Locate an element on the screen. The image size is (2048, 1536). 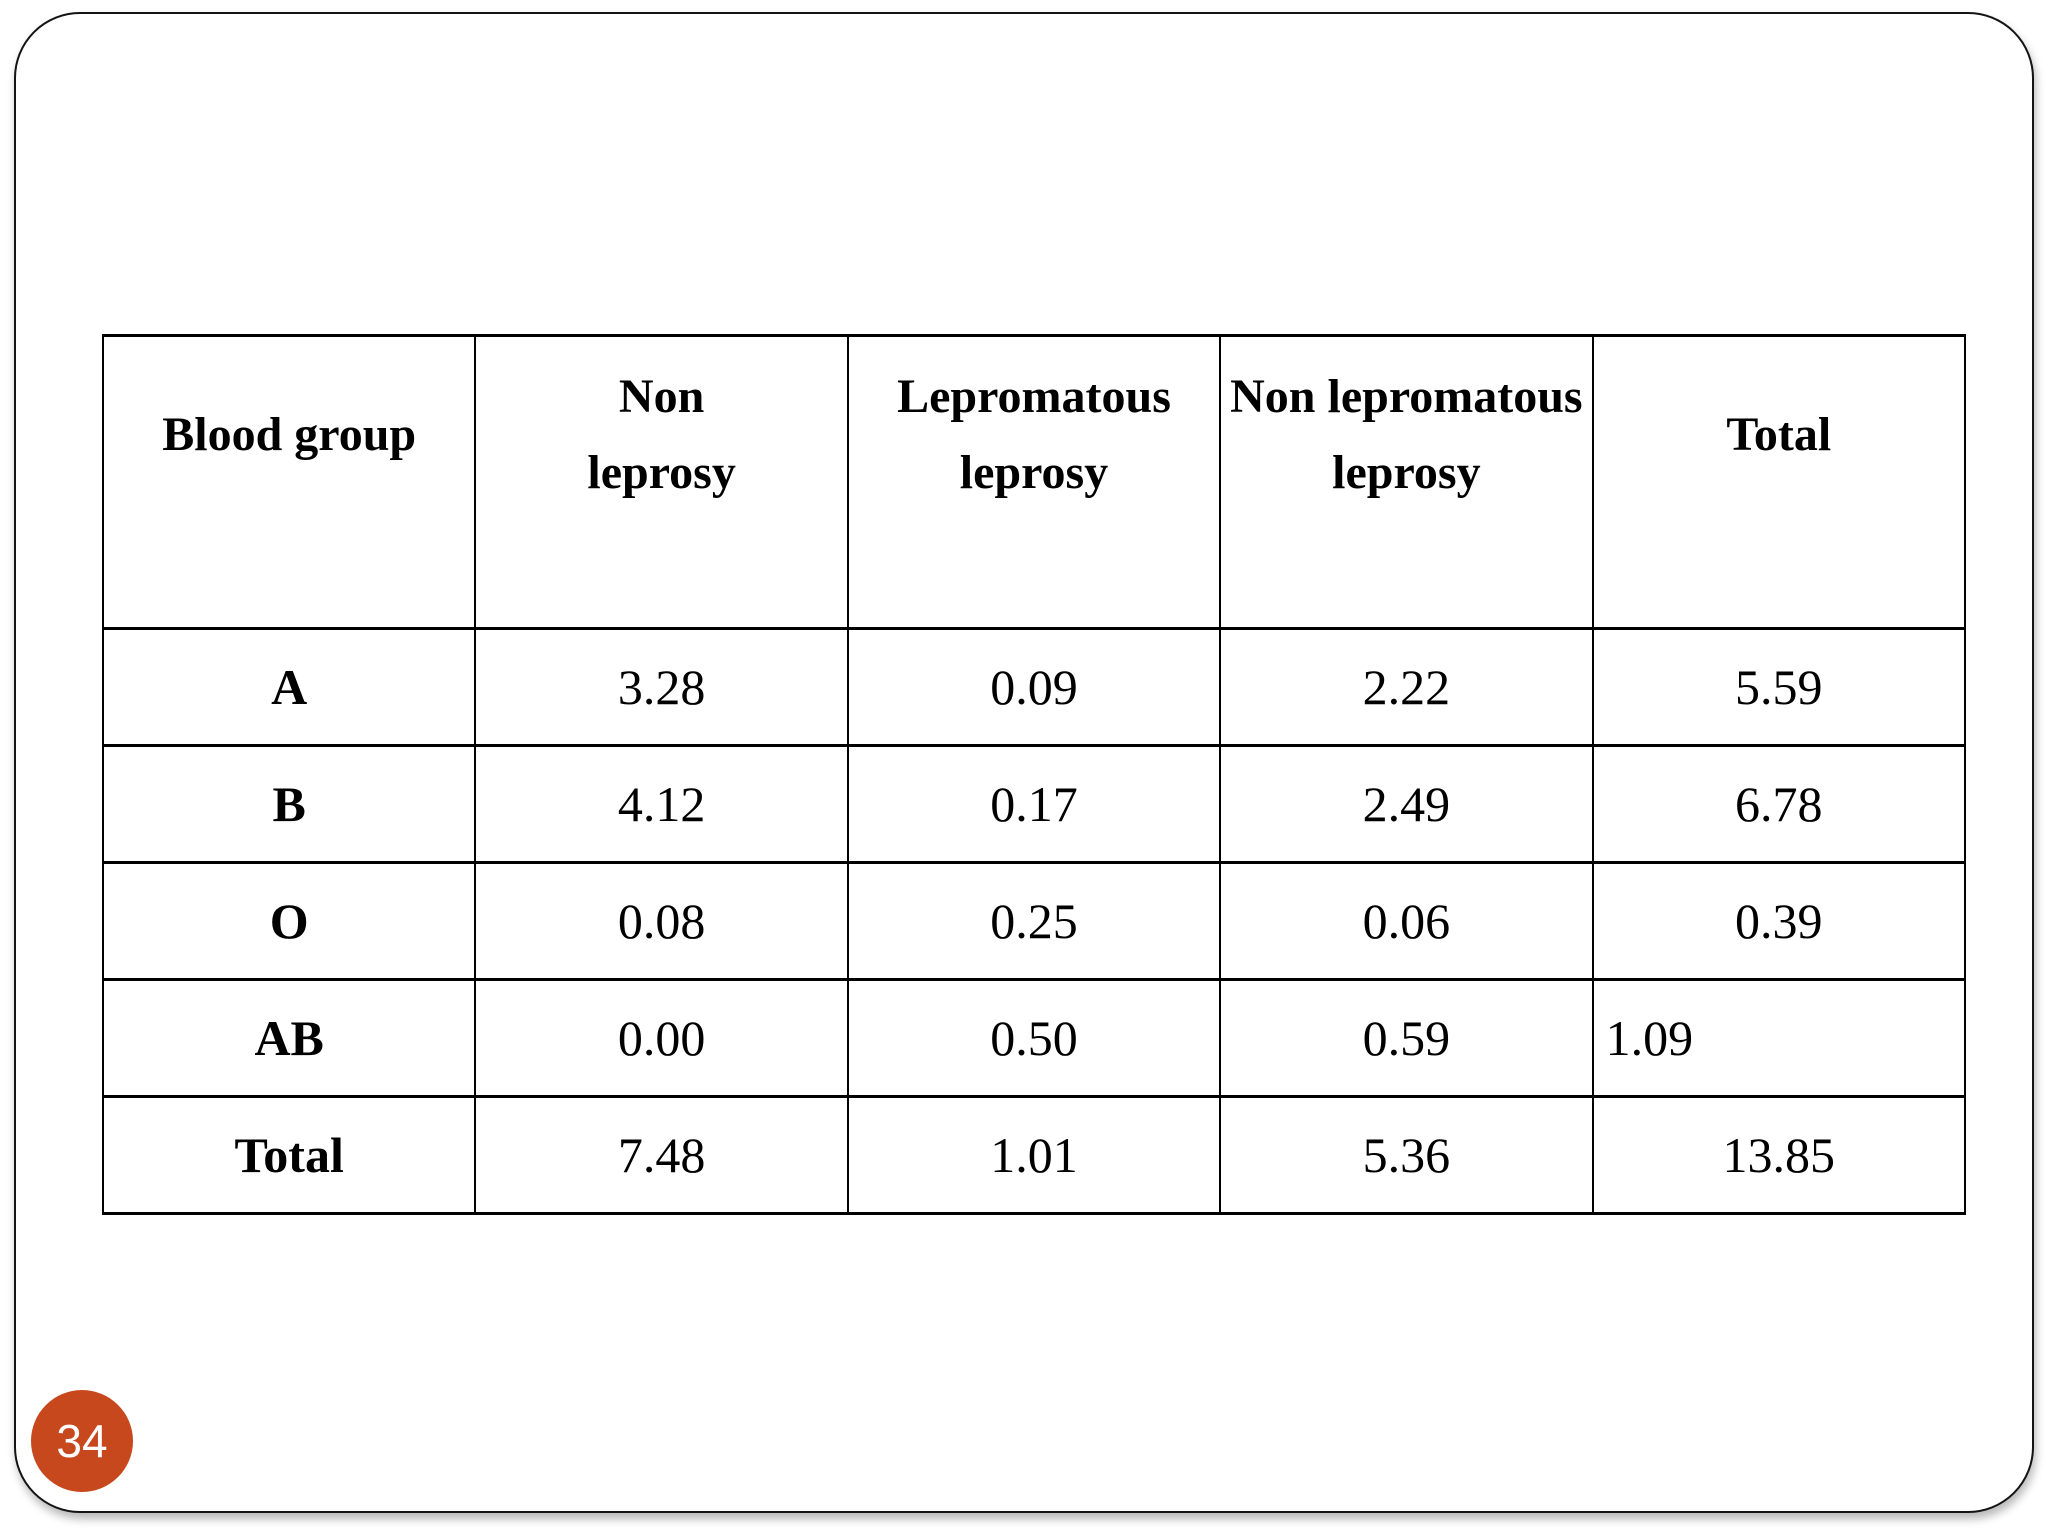
table-row-total: Total 7.48 1.01 5.36 13.85 is located at coordinates (1034, 1155).